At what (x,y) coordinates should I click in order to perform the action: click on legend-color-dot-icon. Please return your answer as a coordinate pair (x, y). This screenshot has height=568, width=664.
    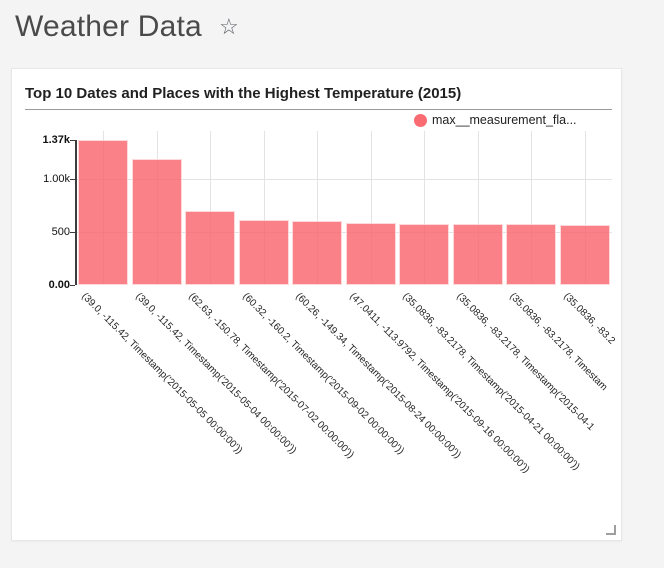
    Looking at the image, I should click on (420, 120).